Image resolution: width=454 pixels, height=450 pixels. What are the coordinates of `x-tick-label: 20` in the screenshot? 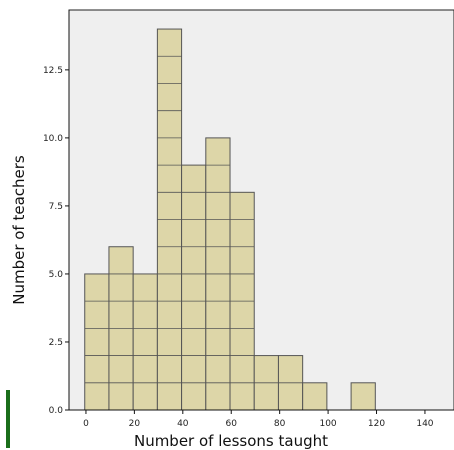 It's located at (135, 424).